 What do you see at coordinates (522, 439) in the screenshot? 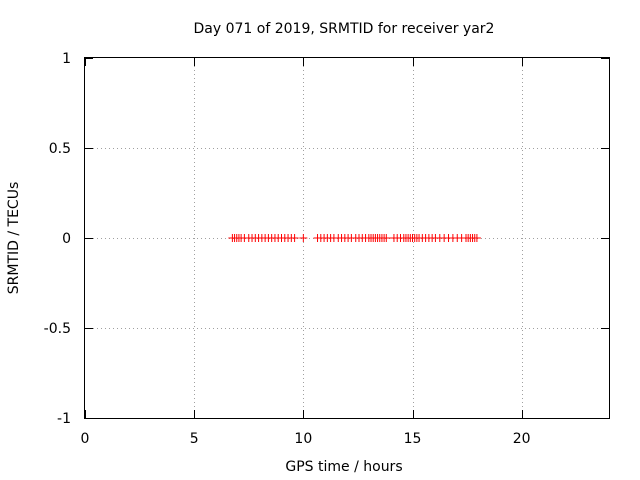
I see `x-tick-label: 20` at bounding box center [522, 439].